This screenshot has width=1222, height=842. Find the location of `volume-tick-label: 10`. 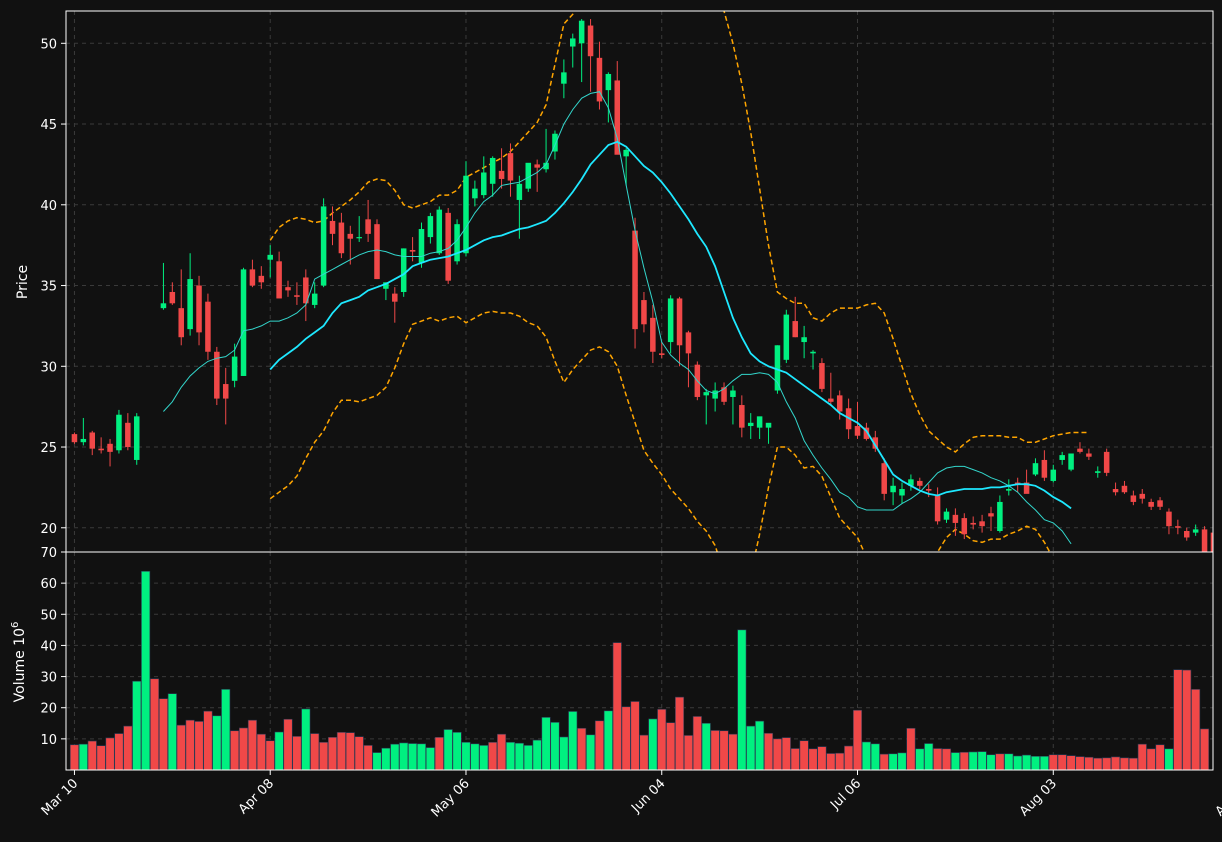

volume-tick-label: 10 is located at coordinates (48, 740).